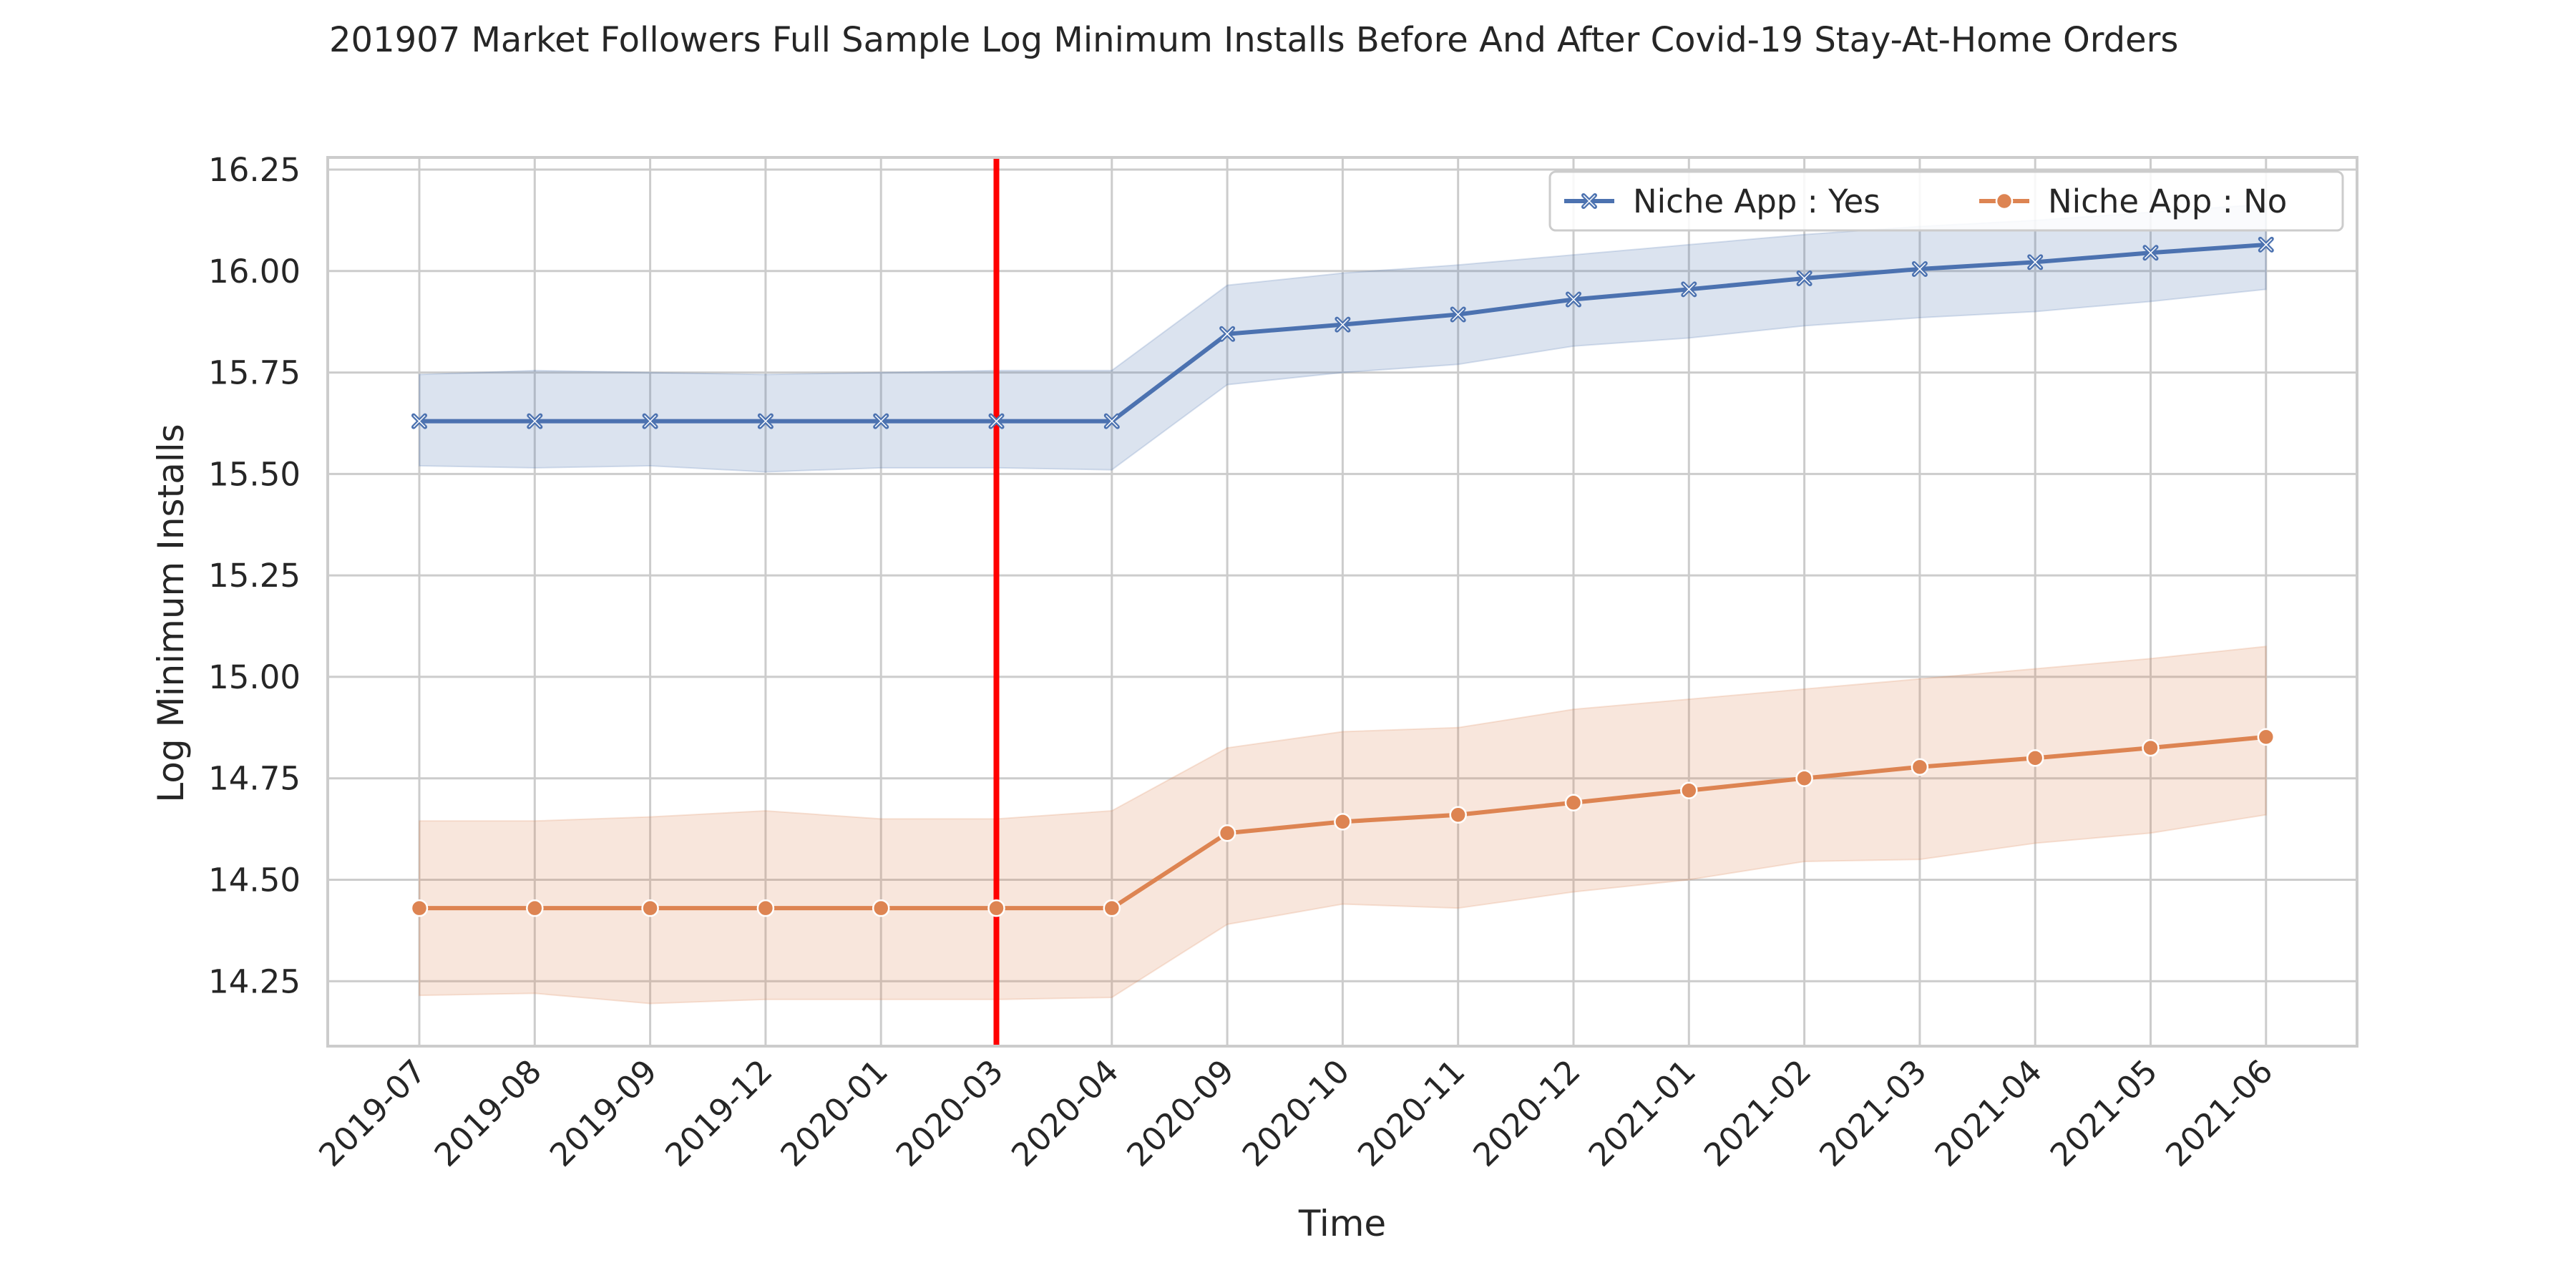 This screenshot has height=1288, width=2576. Describe the element at coordinates (1296, 1113) in the screenshot. I see `x-tick-label: 2020-10` at that location.